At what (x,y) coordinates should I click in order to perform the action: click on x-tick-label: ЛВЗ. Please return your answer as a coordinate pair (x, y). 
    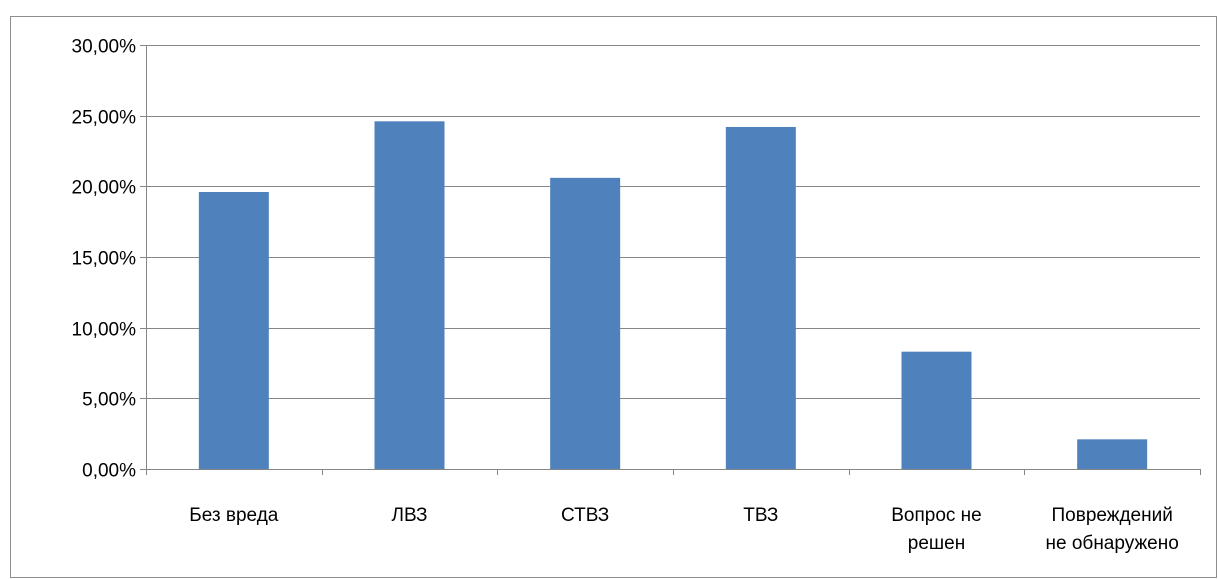
    Looking at the image, I should click on (410, 515).